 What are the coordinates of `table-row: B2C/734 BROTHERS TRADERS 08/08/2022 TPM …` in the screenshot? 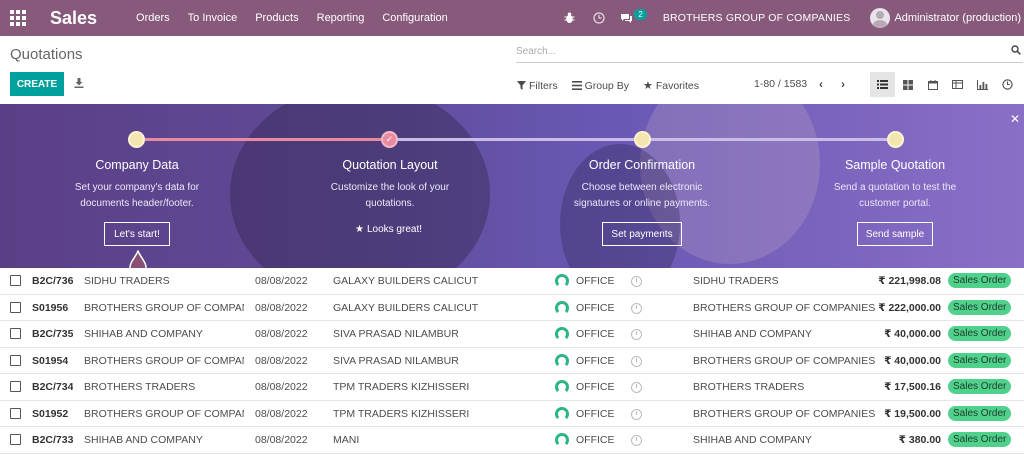 It's located at (512, 387).